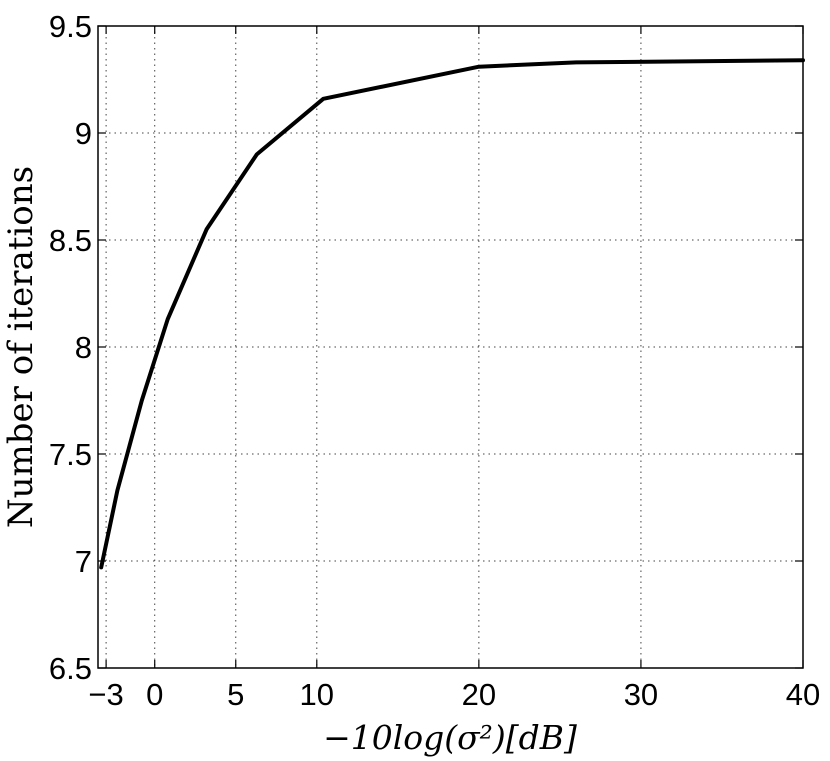 The width and height of the screenshot is (830, 761). I want to click on x-axis-label: −10log(σ²)[dB], so click(450, 737).